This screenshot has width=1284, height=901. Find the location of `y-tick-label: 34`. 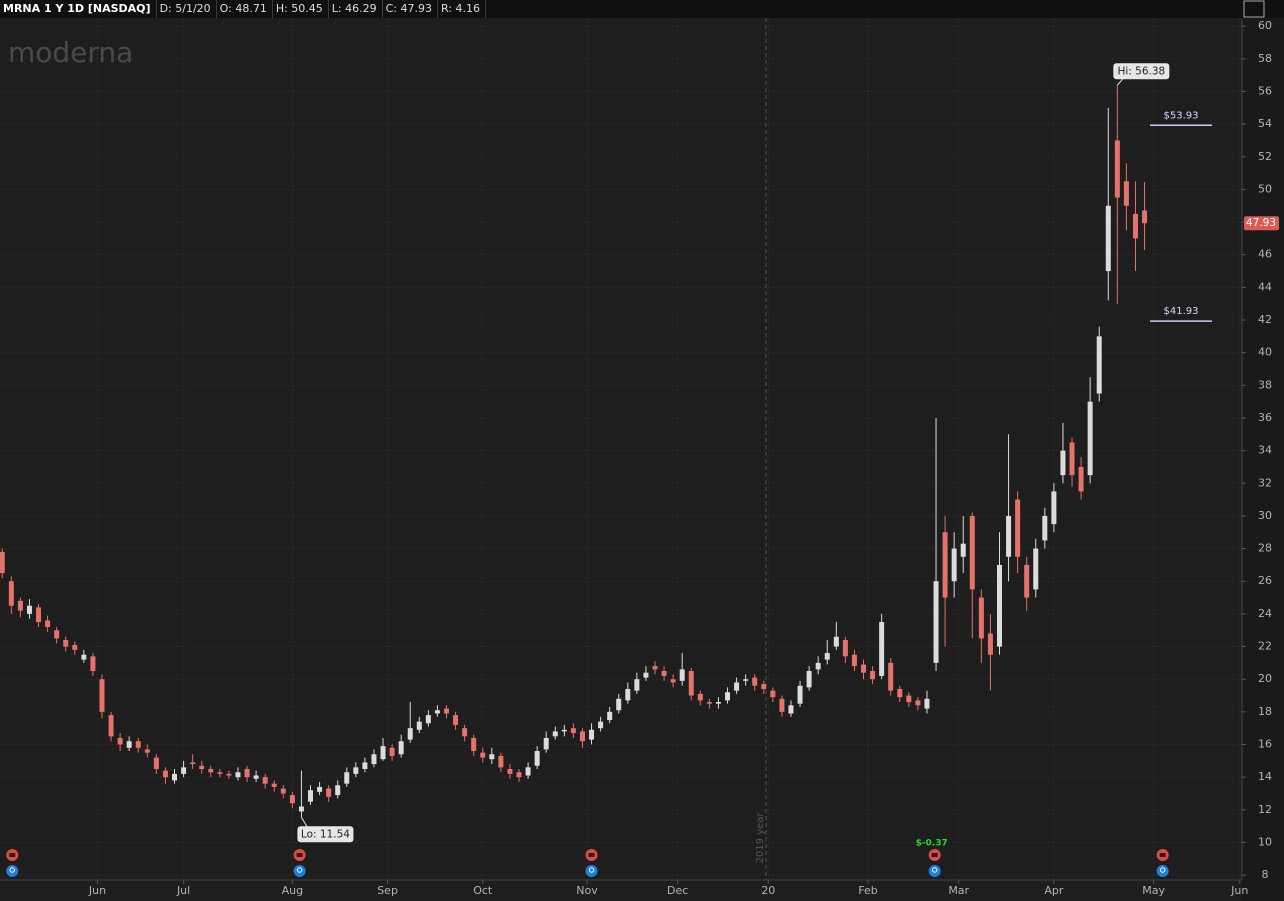

y-tick-label: 34 is located at coordinates (1265, 450).